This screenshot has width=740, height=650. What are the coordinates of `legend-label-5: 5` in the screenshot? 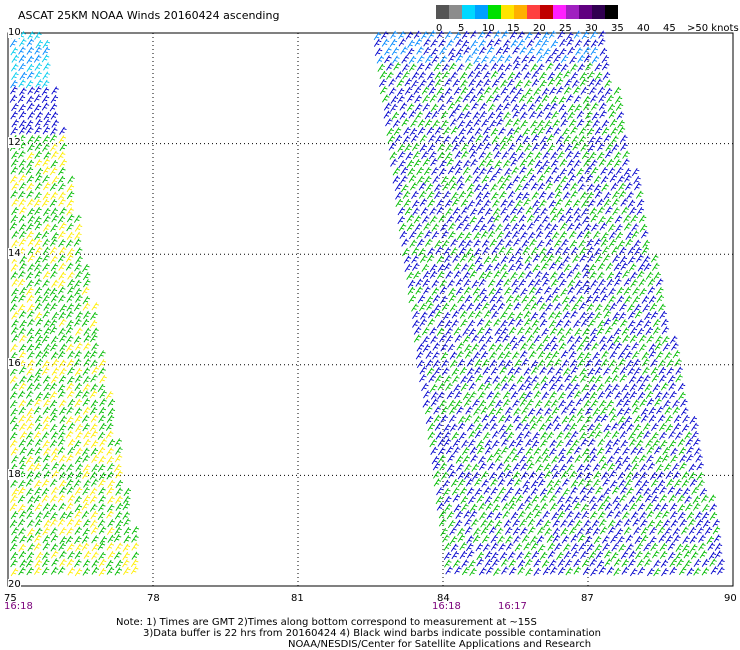 It's located at (461, 28).